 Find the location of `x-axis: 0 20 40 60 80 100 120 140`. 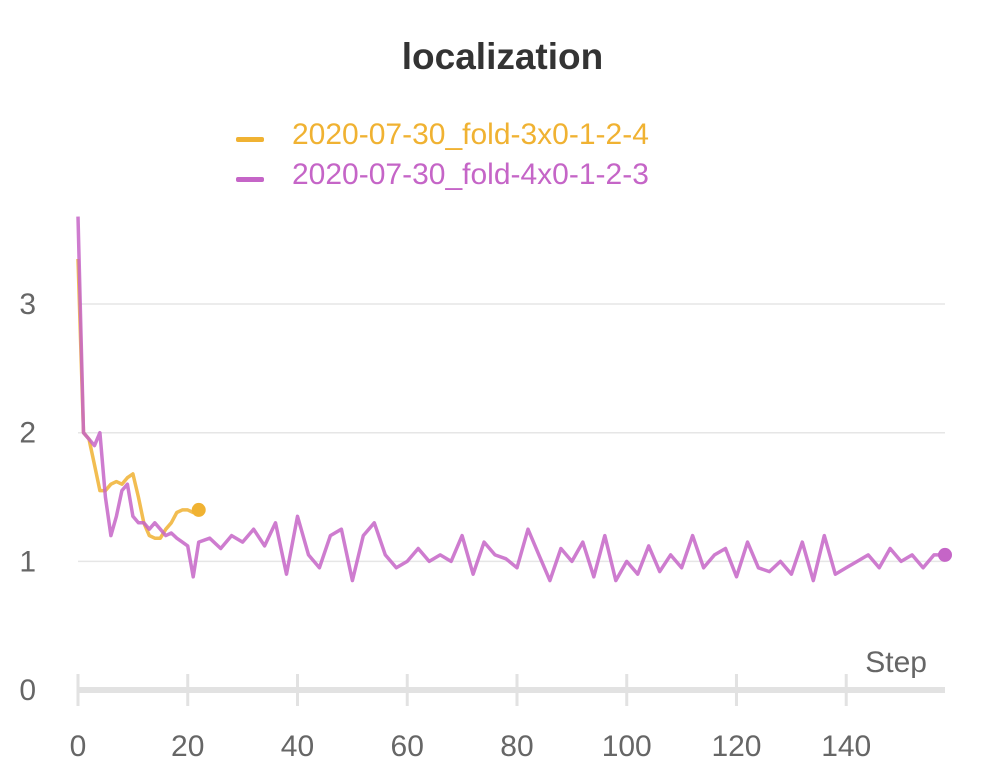

x-axis: 0 20 40 60 80 100 120 140 is located at coordinates (507, 718).